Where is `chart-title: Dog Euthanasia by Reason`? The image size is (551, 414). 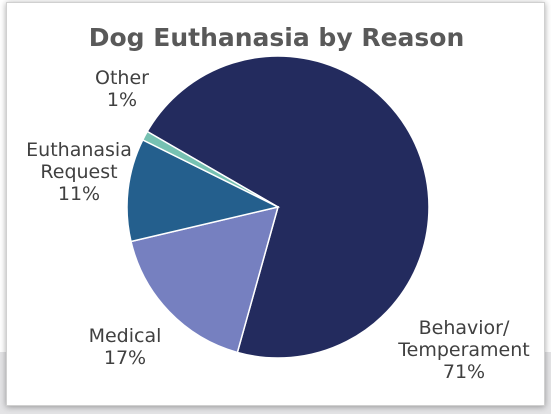 chart-title: Dog Euthanasia by Reason is located at coordinates (276, 37).